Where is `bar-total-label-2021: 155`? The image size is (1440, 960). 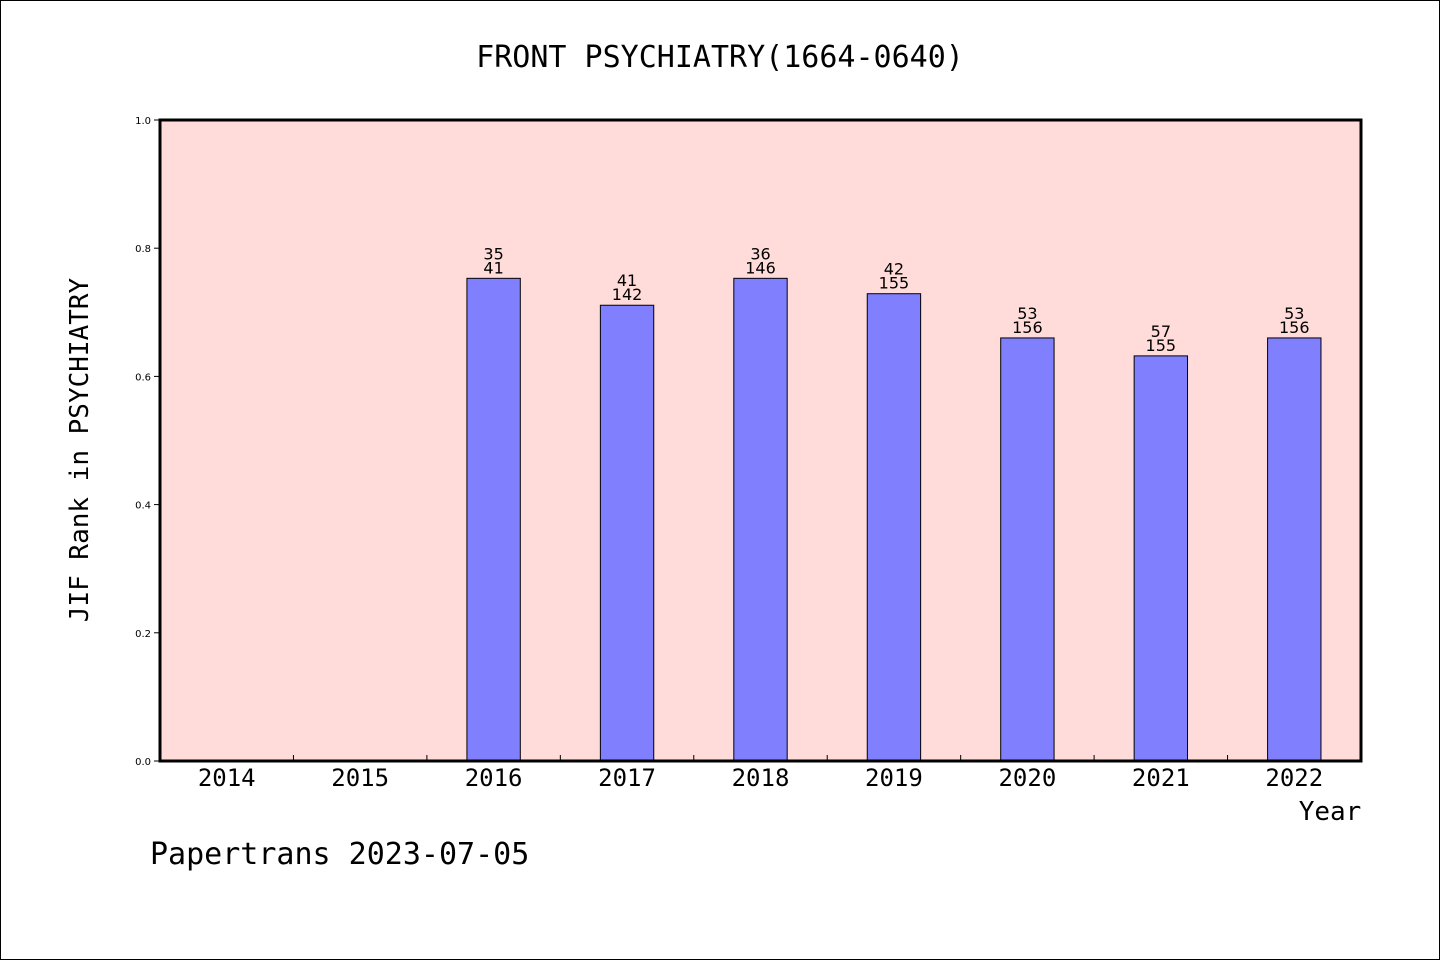
bar-total-label-2021: 155 is located at coordinates (1161, 345).